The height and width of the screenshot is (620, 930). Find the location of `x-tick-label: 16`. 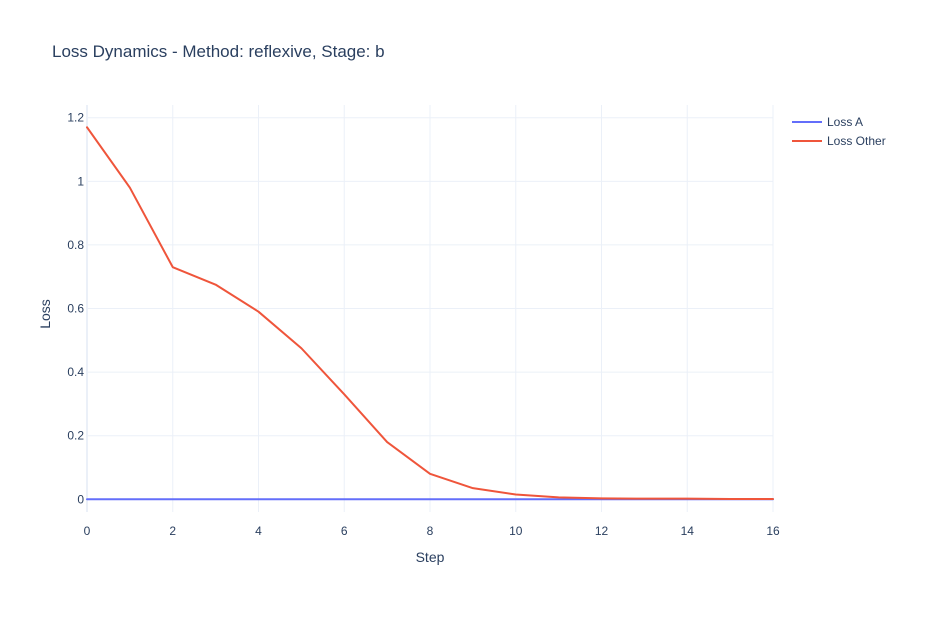

x-tick-label: 16 is located at coordinates (773, 531).